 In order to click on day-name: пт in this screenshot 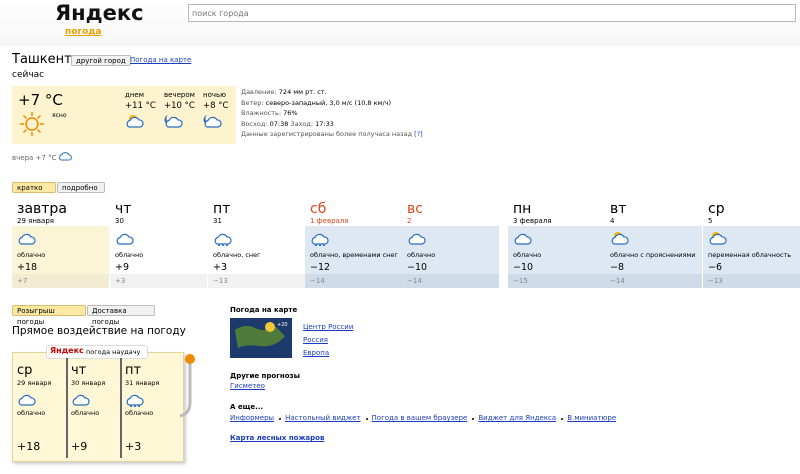, I will do `click(222, 209)`.